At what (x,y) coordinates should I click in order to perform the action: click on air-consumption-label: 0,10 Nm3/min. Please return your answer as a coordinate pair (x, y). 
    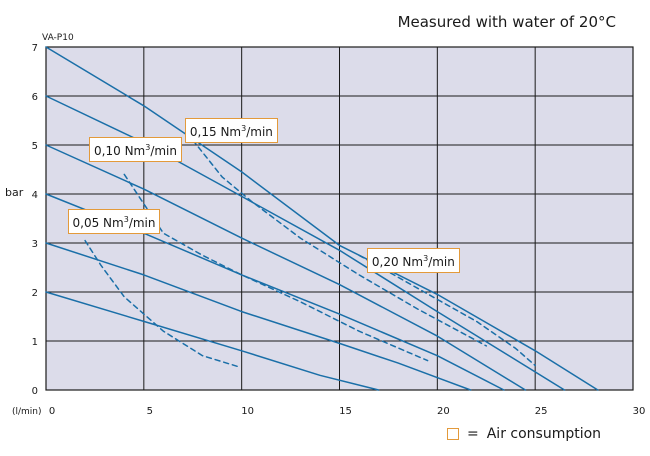
    Looking at the image, I should click on (135, 150).